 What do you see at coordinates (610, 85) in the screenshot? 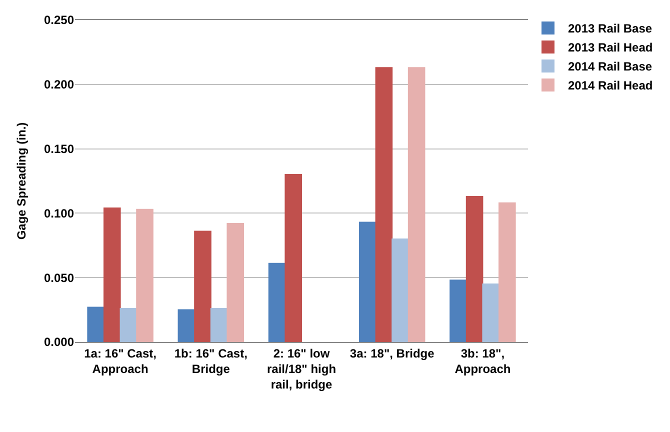
I see `legend-label: 2014 Rail Head` at bounding box center [610, 85].